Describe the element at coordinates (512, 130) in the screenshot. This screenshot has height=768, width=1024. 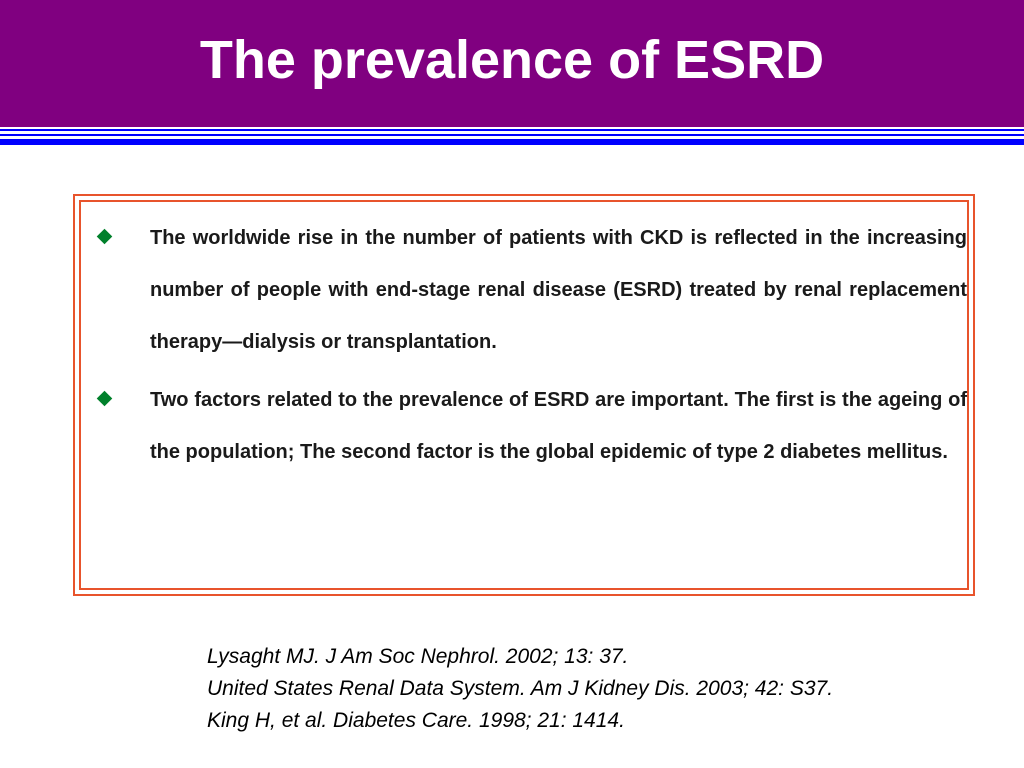
I see `title-rule-thin-top` at that location.